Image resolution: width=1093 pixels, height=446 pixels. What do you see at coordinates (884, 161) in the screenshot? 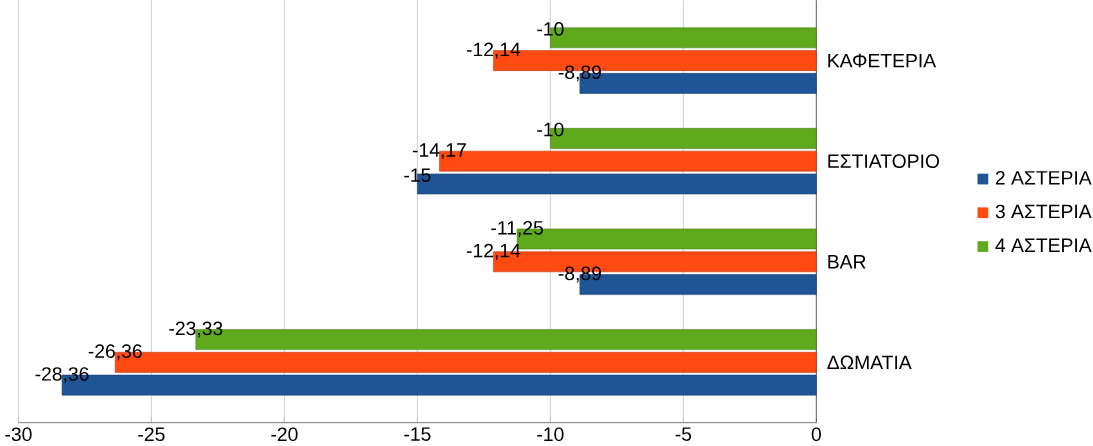
I see `y-tick-label: ΕΣΤΙΑΤΟΡΙΟ` at bounding box center [884, 161].